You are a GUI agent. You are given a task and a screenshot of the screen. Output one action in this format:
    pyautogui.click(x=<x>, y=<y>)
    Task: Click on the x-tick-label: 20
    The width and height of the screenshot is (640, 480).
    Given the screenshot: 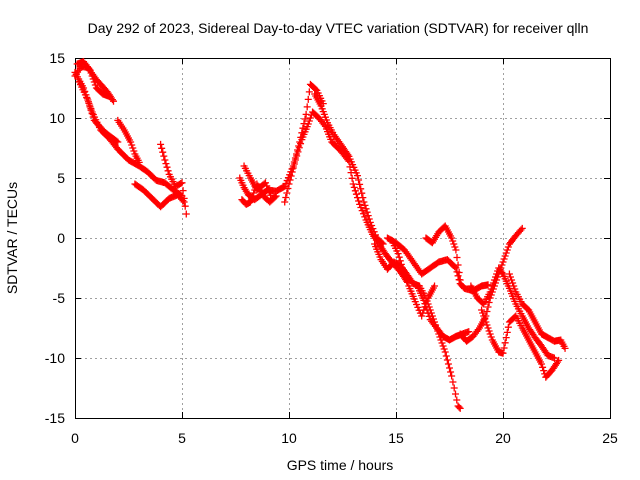 What is the action you would take?
    pyautogui.click(x=503, y=438)
    